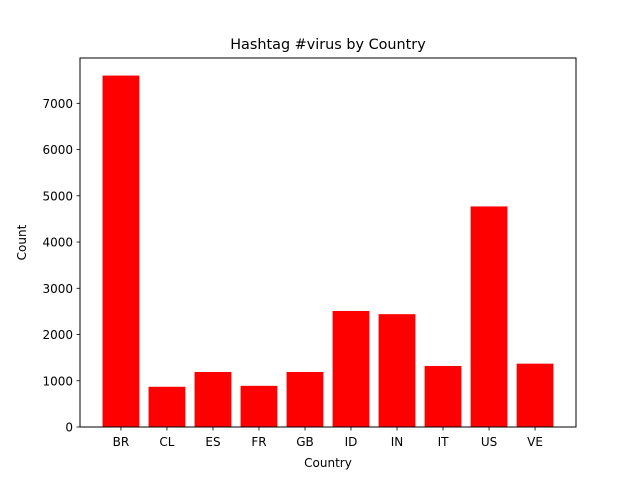 The width and height of the screenshot is (640, 484). Describe the element at coordinates (121, 442) in the screenshot. I see `x-tick-label: BR` at that location.